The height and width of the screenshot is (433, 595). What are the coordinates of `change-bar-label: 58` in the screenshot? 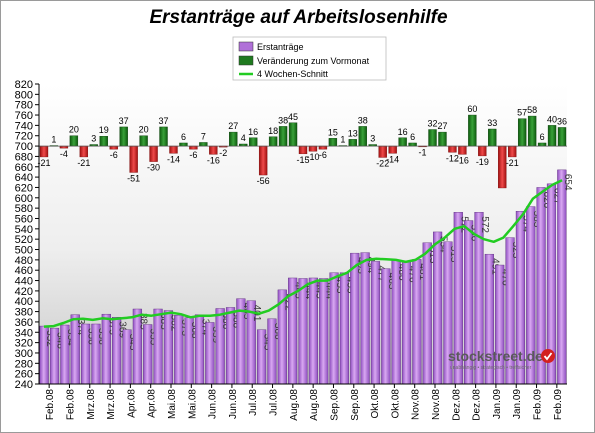 It's located at (532, 110).